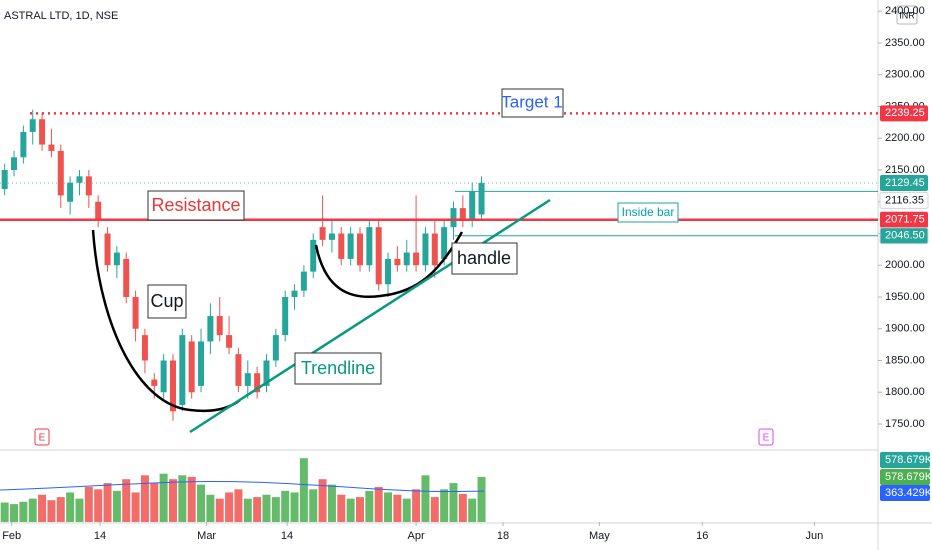  What do you see at coordinates (531, 101) in the screenshot?
I see `annotation: Target 1` at bounding box center [531, 101].